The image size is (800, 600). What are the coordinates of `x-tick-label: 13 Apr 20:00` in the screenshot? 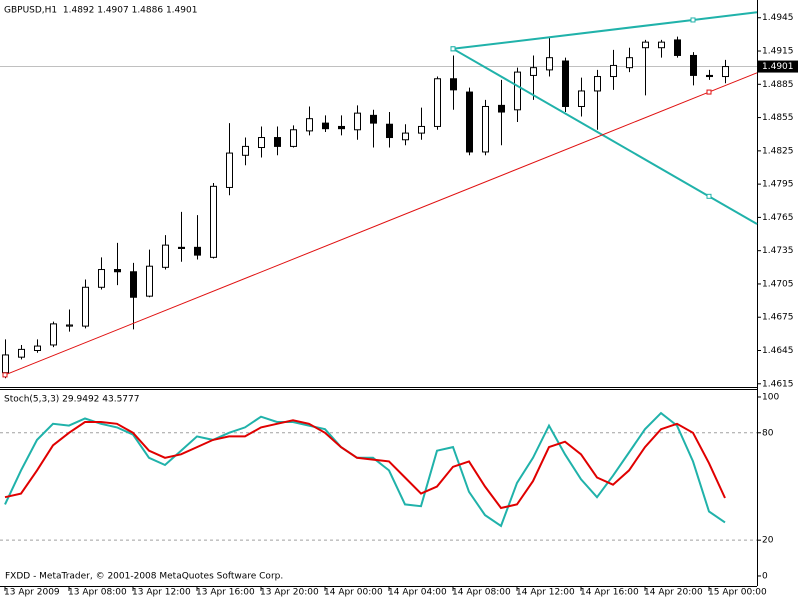 It's located at (289, 593).